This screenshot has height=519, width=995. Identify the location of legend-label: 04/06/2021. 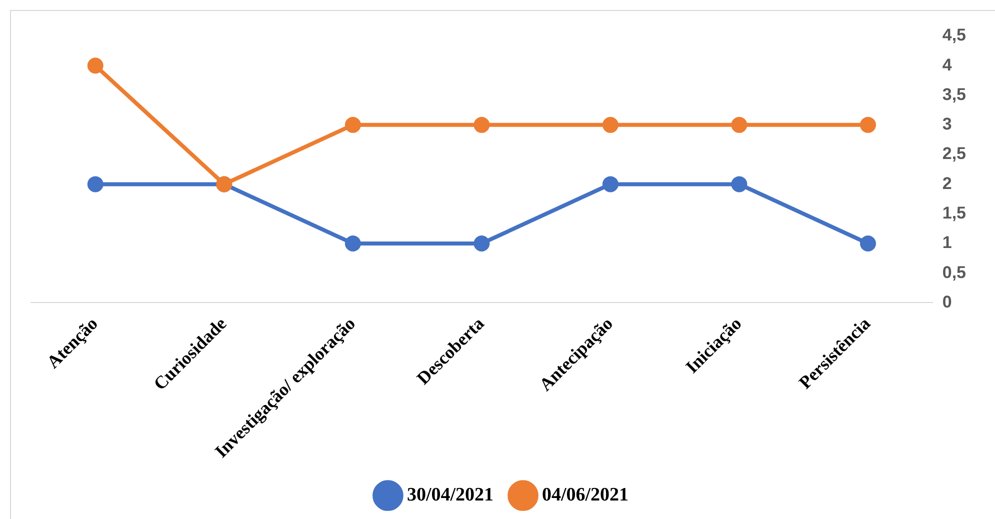
(585, 495).